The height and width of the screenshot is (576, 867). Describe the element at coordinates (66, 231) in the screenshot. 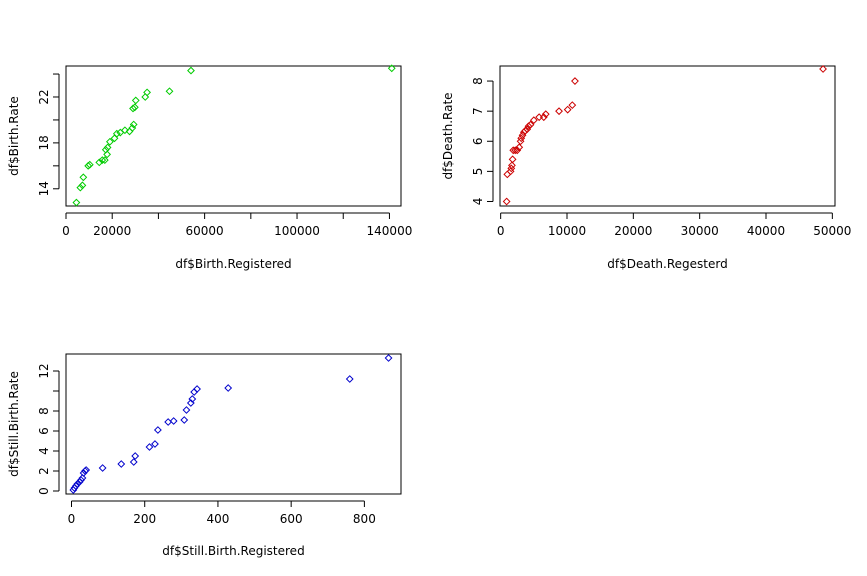

I see `birth-x-tick-label: 0` at that location.